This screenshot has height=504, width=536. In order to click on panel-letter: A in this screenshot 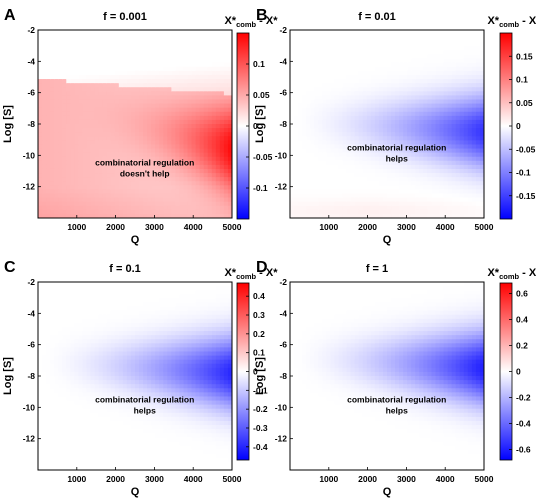, I will do `click(10, 15)`.